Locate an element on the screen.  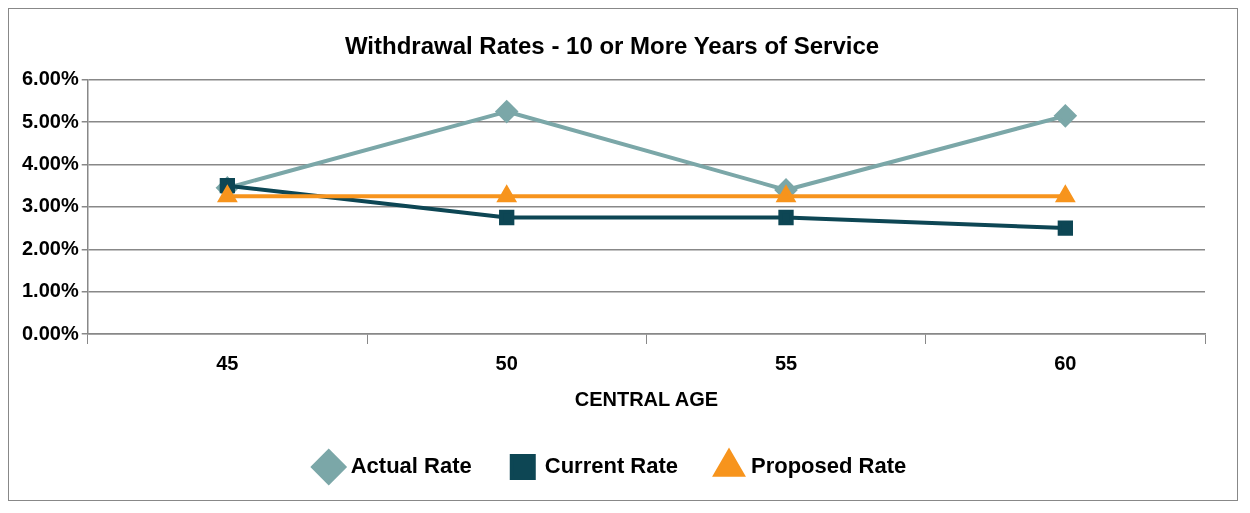
x-tick-label: 55 is located at coordinates (786, 362).